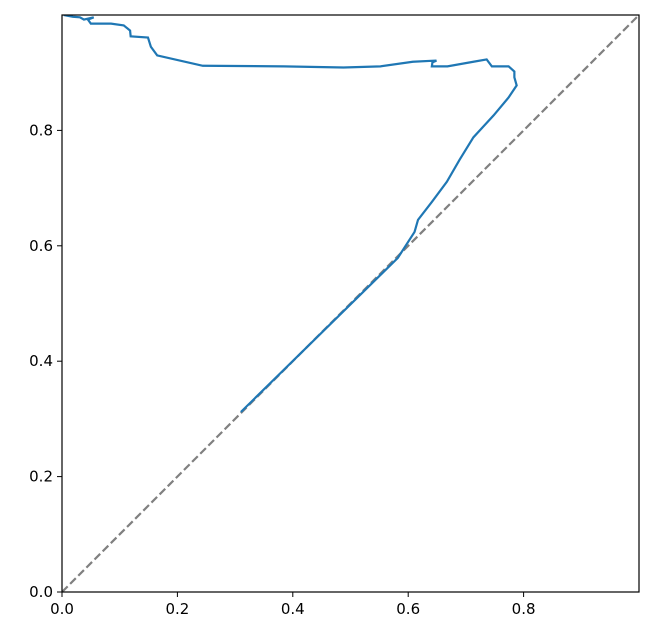  I want to click on y-tick-label: 0.0, so click(41, 592).